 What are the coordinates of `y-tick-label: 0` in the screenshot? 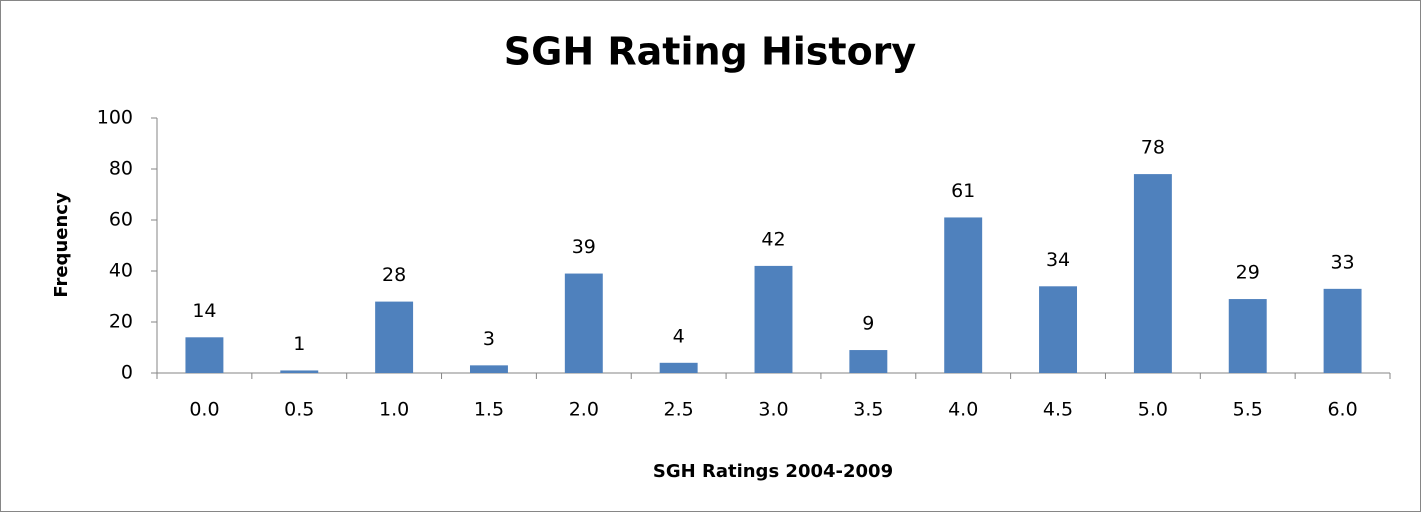 It's located at (127, 373).